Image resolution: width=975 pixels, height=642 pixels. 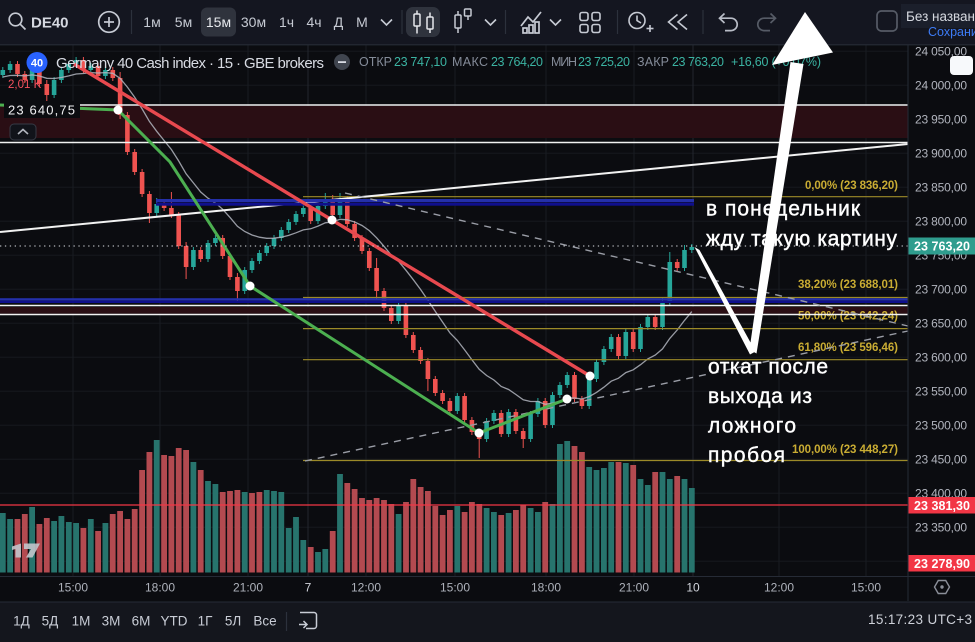 I want to click on svg-text: 50,00% (23 642,24), so click(x=848, y=317).